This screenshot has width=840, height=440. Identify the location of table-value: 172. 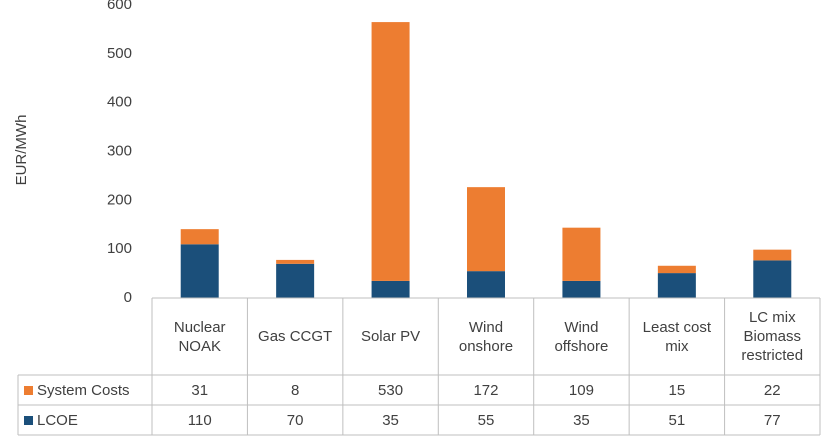
(486, 390).